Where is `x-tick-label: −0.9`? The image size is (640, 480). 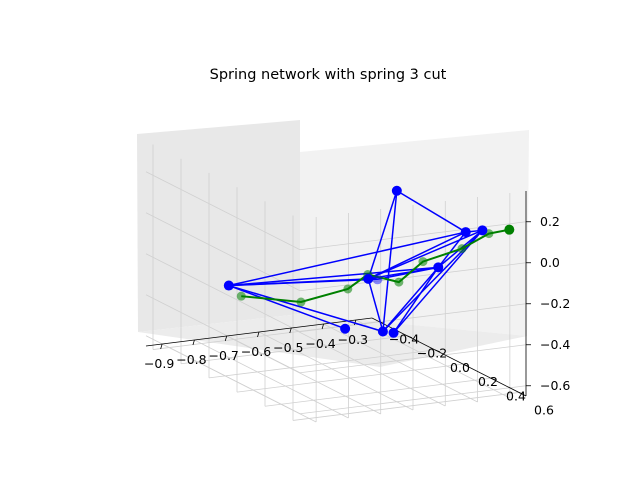
x-tick-label: −0.9 is located at coordinates (159, 363).